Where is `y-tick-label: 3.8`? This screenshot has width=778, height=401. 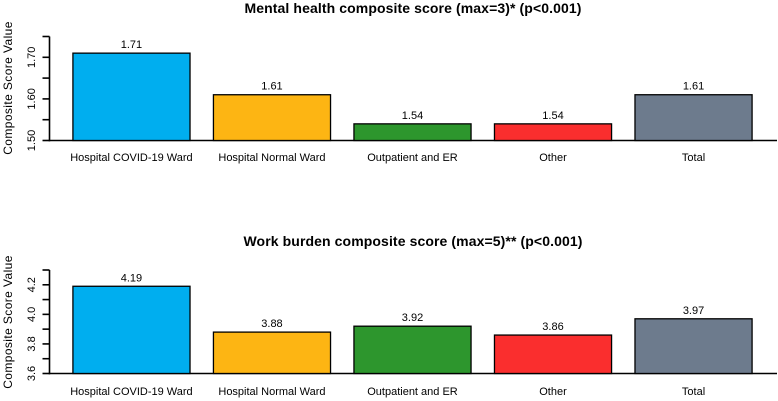
y-tick-label: 3.8 is located at coordinates (32, 343).